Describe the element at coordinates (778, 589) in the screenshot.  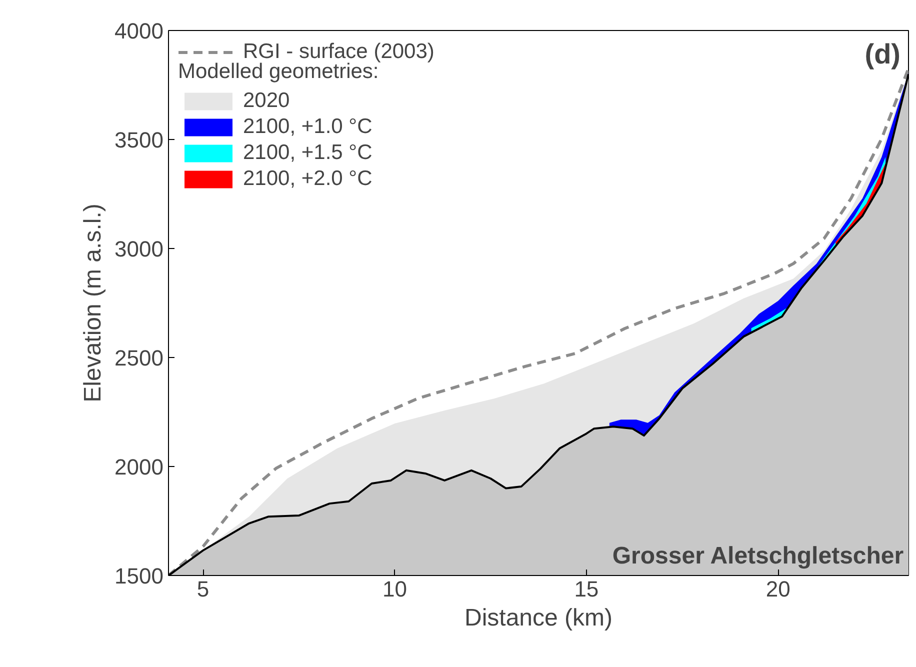
I see `x-tick-label: 20` at that location.